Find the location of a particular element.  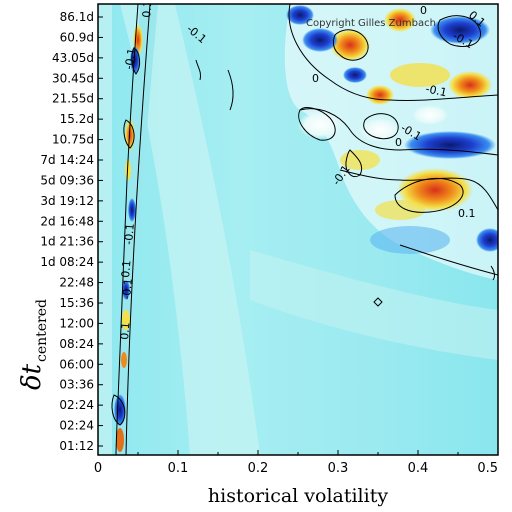

y-tick-label: 15:36 is located at coordinates (76, 303).